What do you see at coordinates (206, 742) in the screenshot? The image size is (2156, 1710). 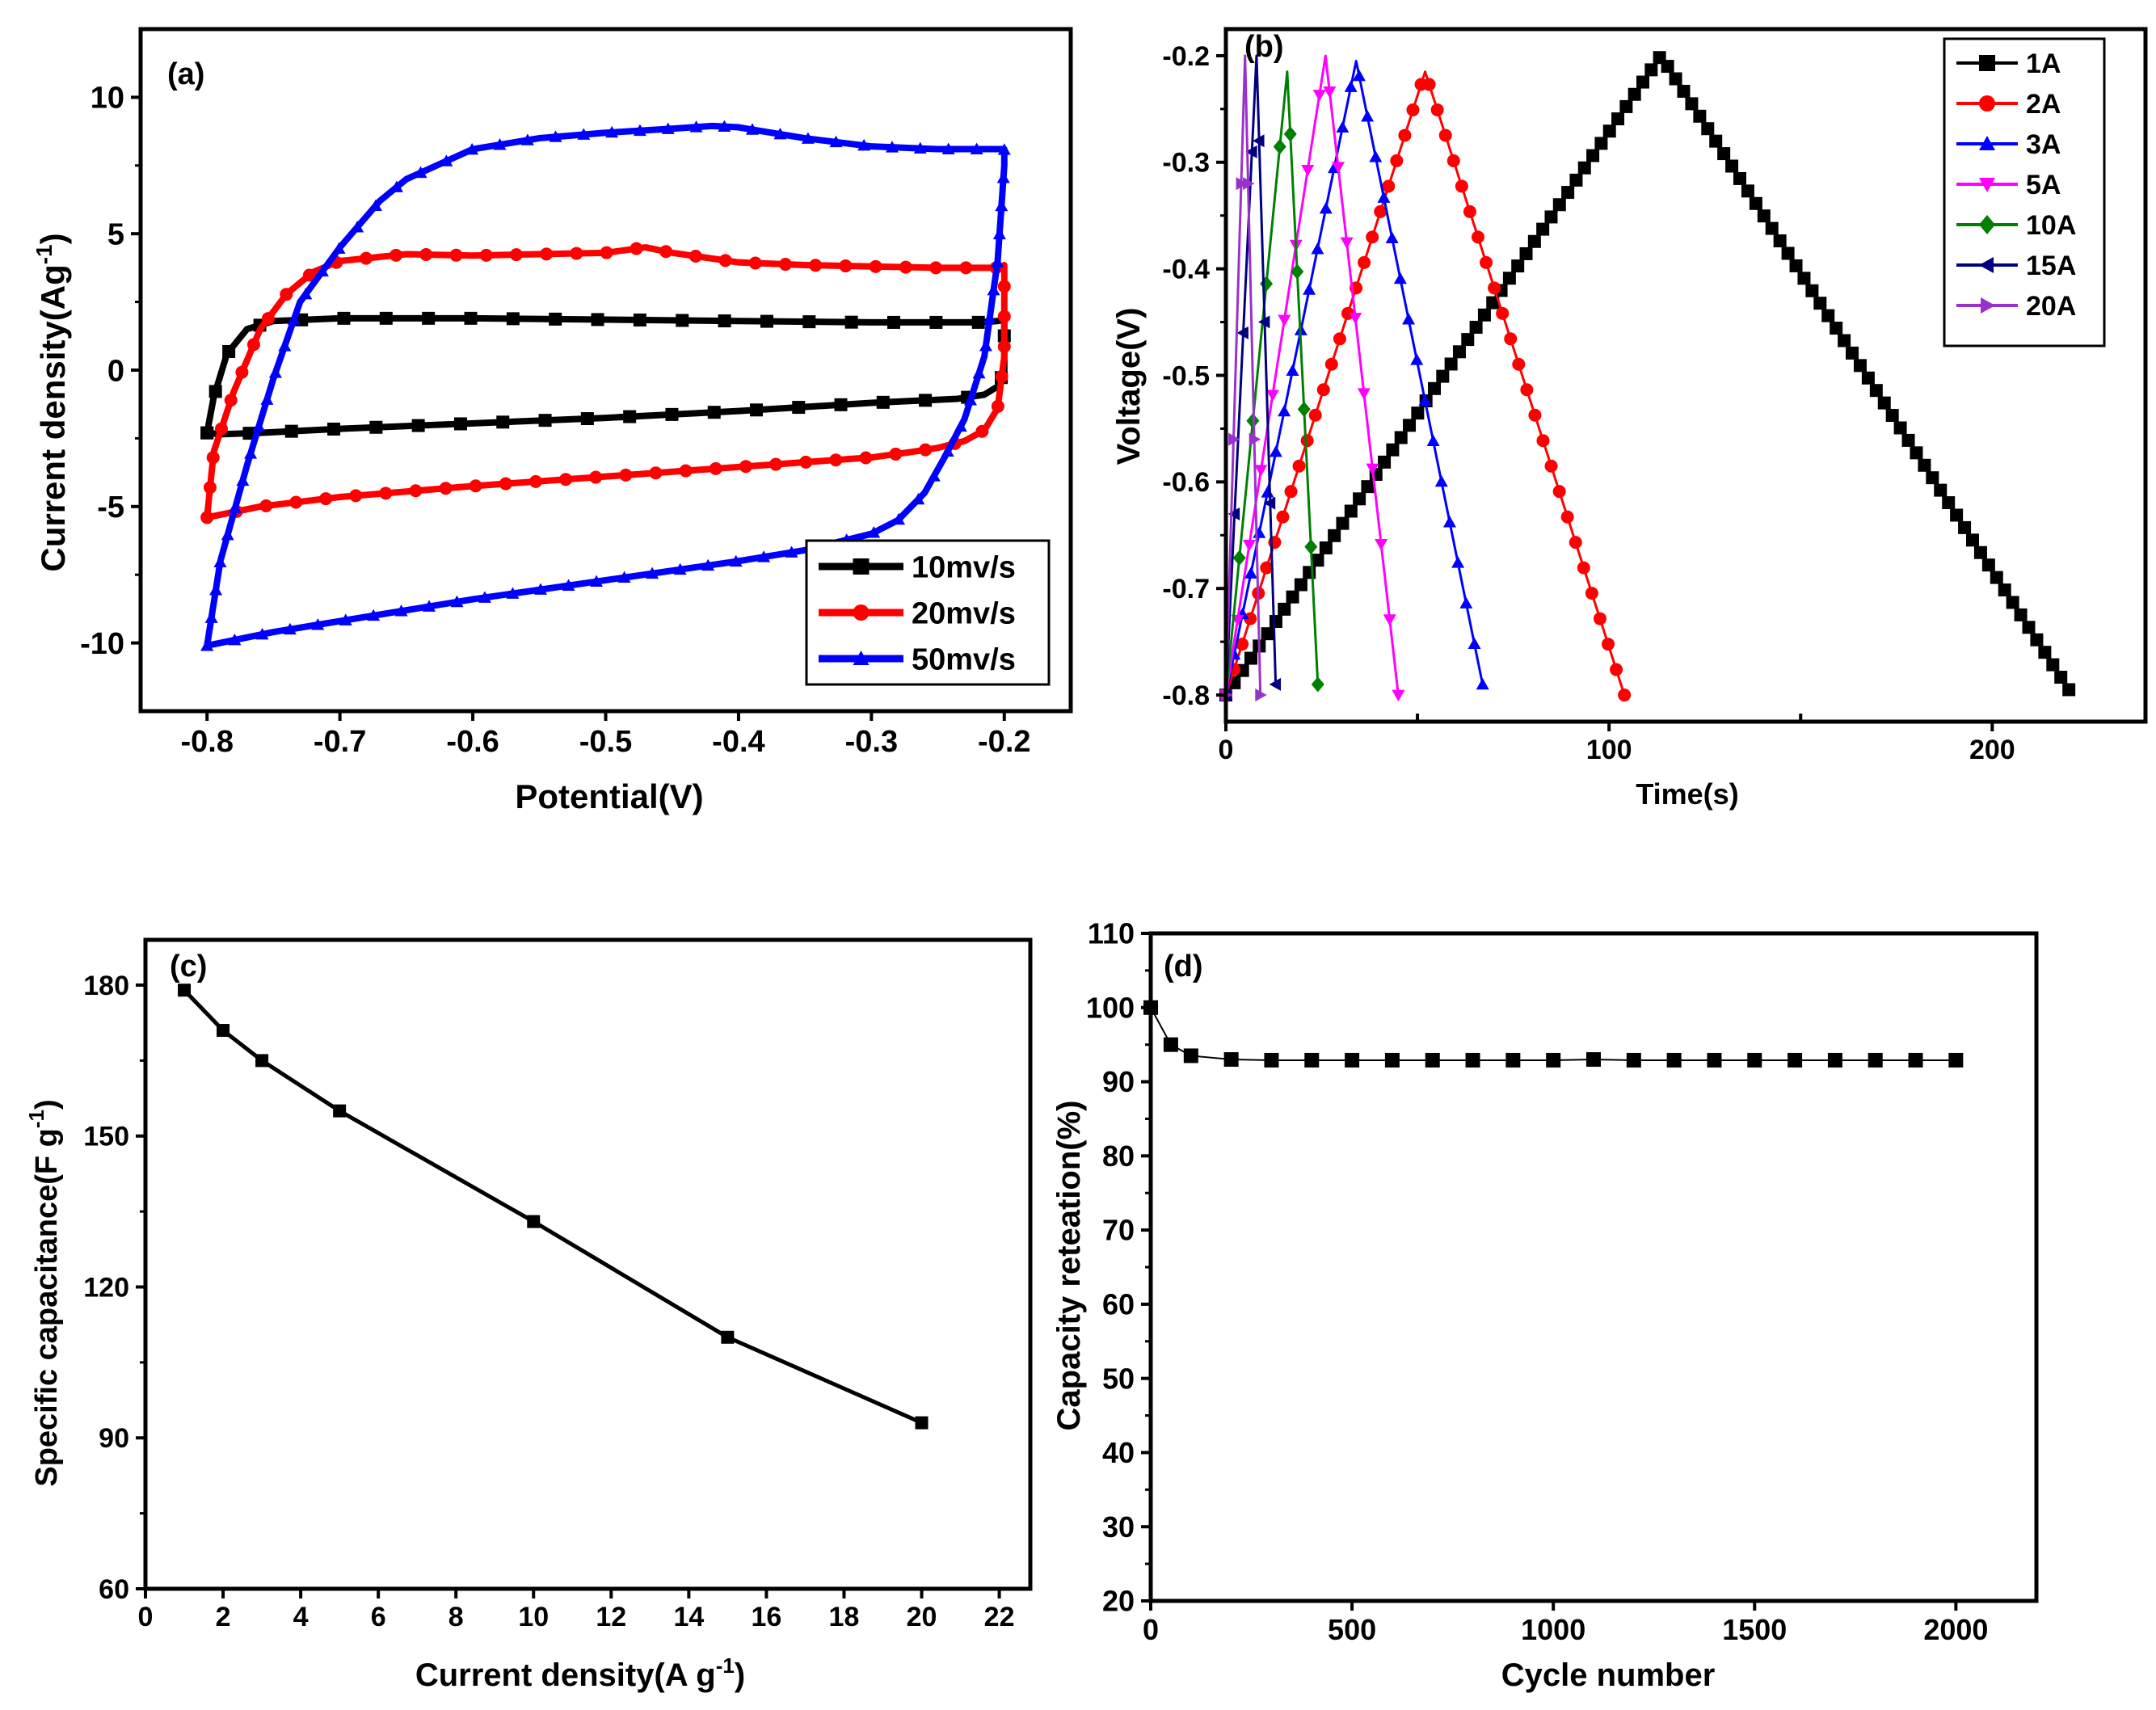 I see `x-tick-label: -0.8` at bounding box center [206, 742].